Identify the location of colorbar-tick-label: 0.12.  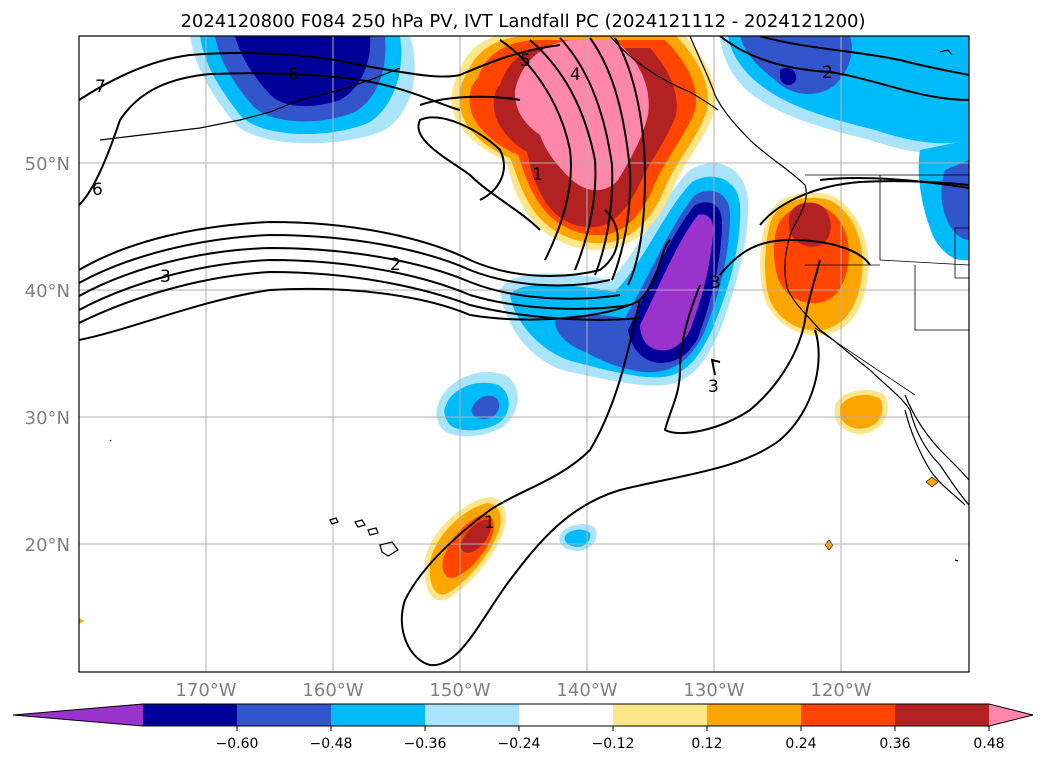
(706, 744).